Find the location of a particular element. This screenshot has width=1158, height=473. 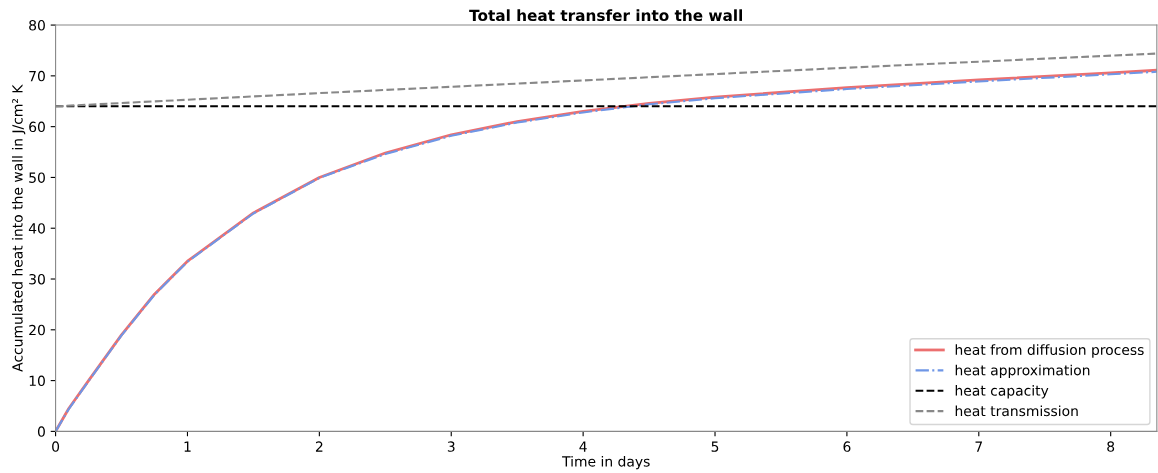

x-tick-label: 7 is located at coordinates (979, 446).